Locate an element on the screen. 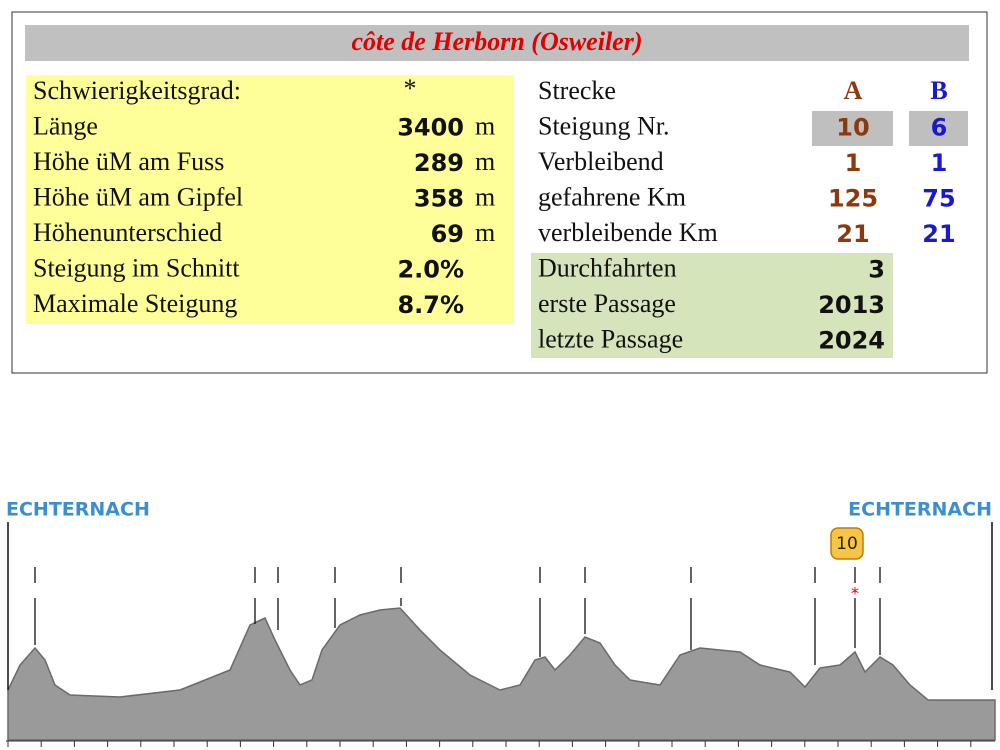 The width and height of the screenshot is (1000, 750). climb-badge is located at coordinates (847, 543).